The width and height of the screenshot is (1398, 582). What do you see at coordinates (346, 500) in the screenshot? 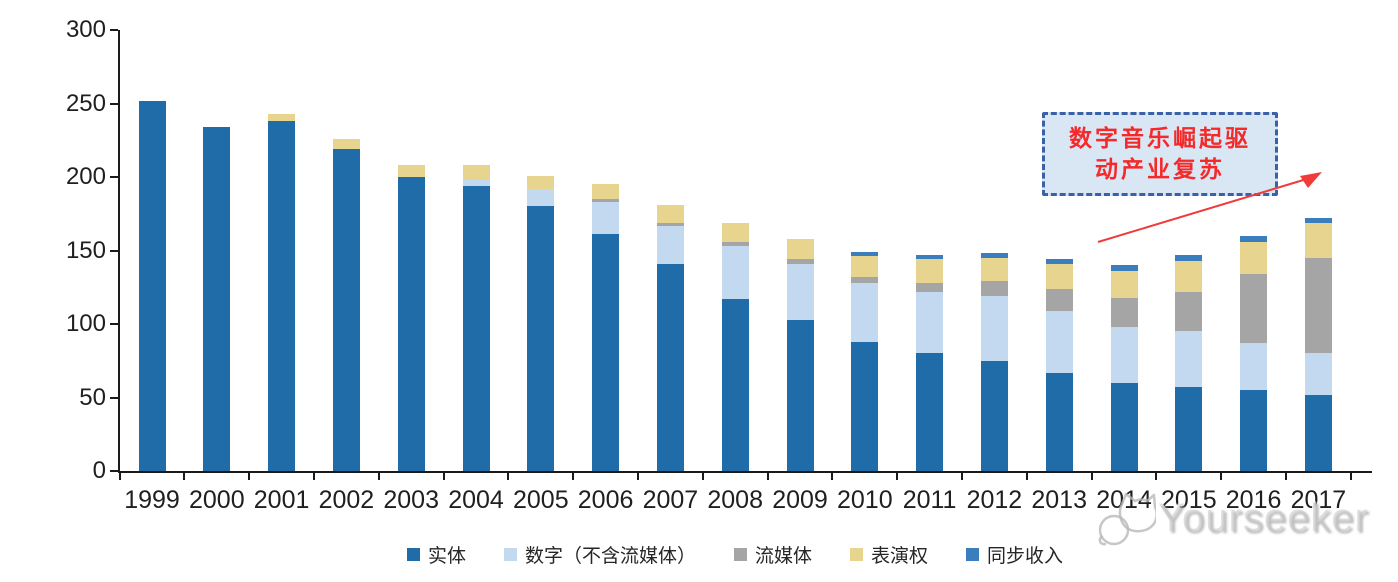
I see `x-axis-label: 2002` at bounding box center [346, 500].